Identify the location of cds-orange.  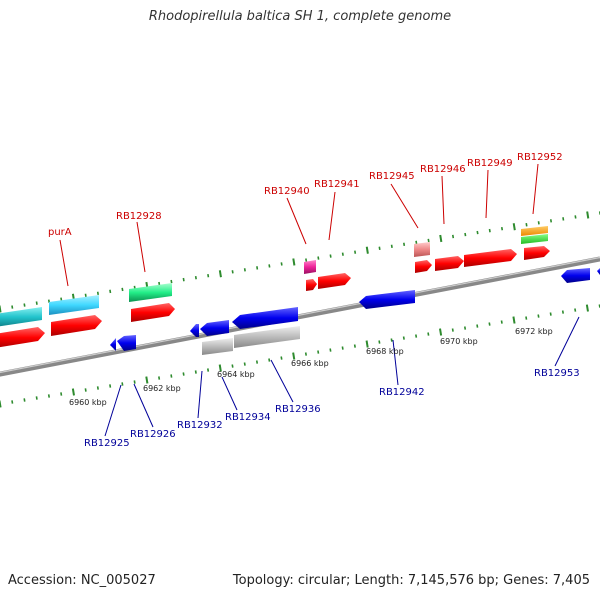
(534, 231).